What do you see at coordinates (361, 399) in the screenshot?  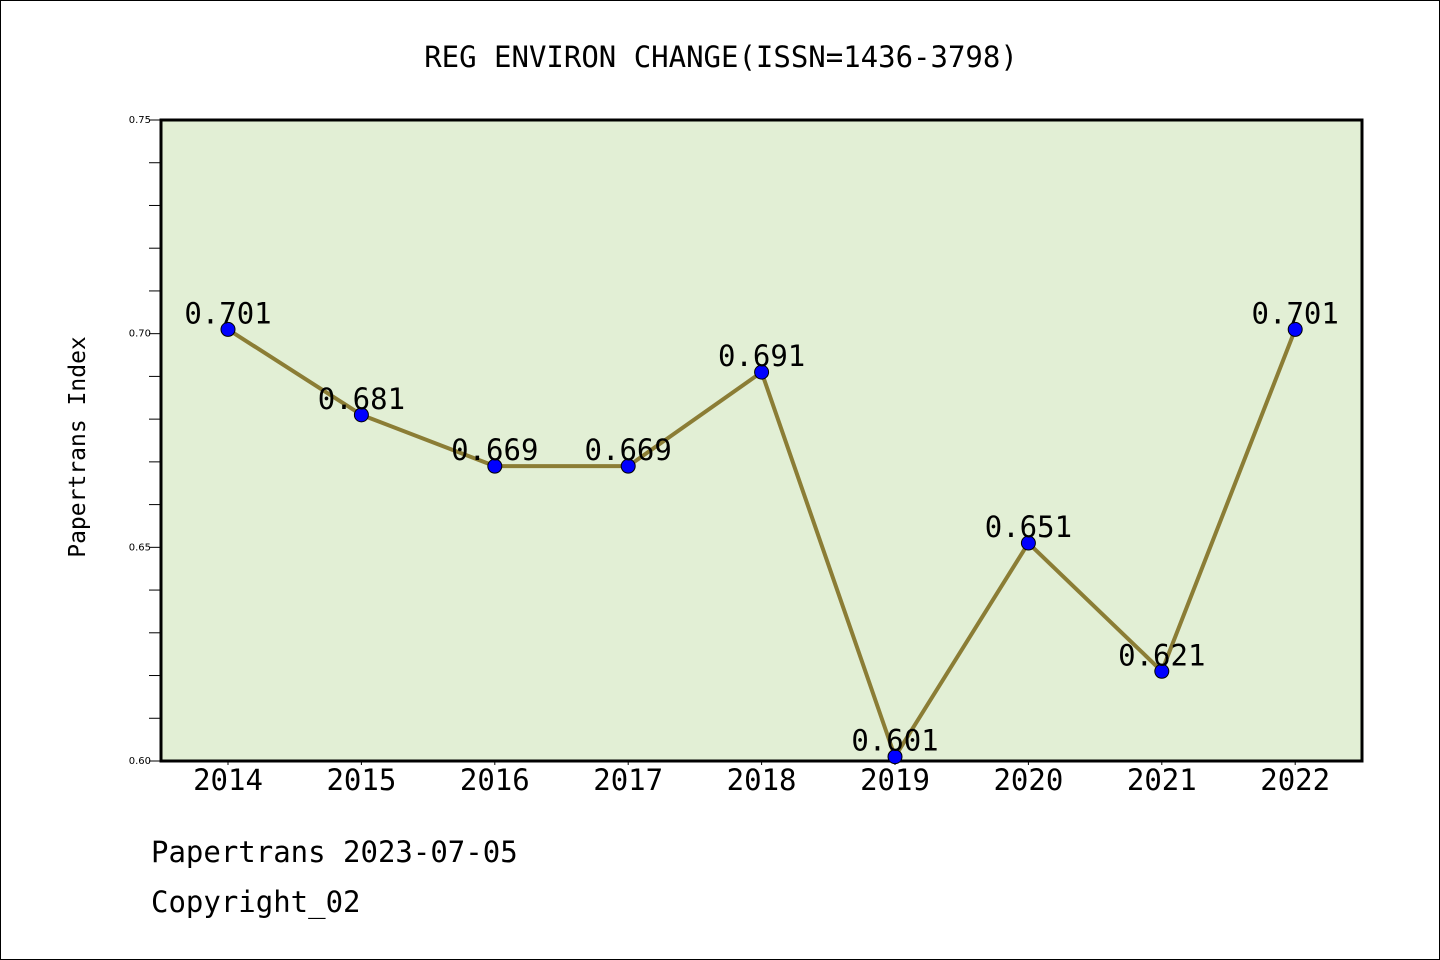 I see `data-label: 0.681` at bounding box center [361, 399].